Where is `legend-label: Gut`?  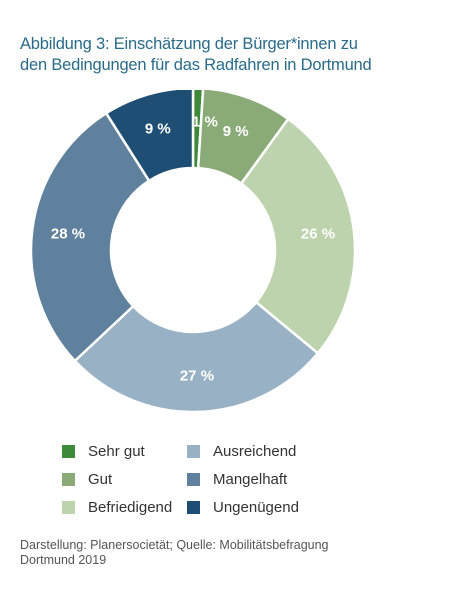
legend-label: Gut is located at coordinates (100, 479).